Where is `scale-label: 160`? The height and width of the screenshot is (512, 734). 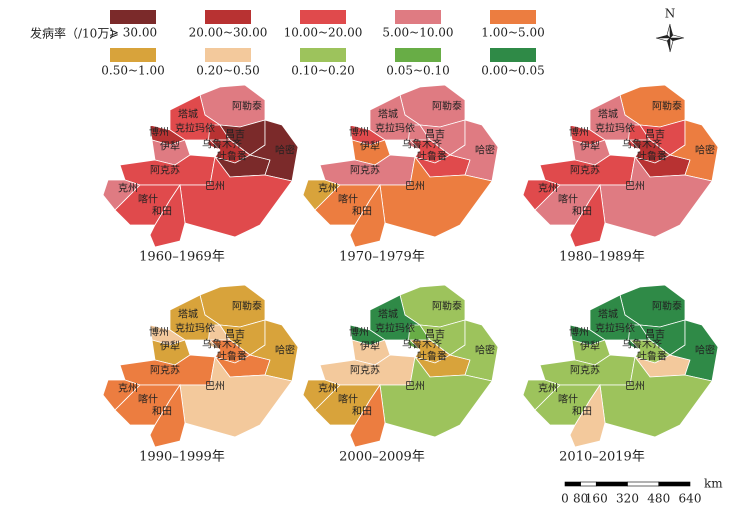
scale-label: 160 is located at coordinates (596, 499).